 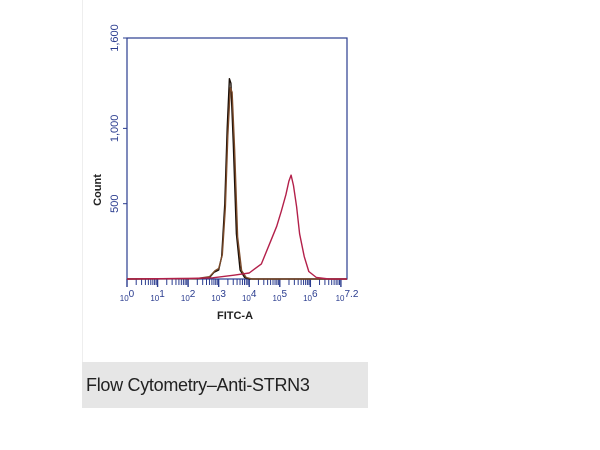 What do you see at coordinates (280, 296) in the screenshot?
I see `x-tick-label: 10⁵` at bounding box center [280, 296].